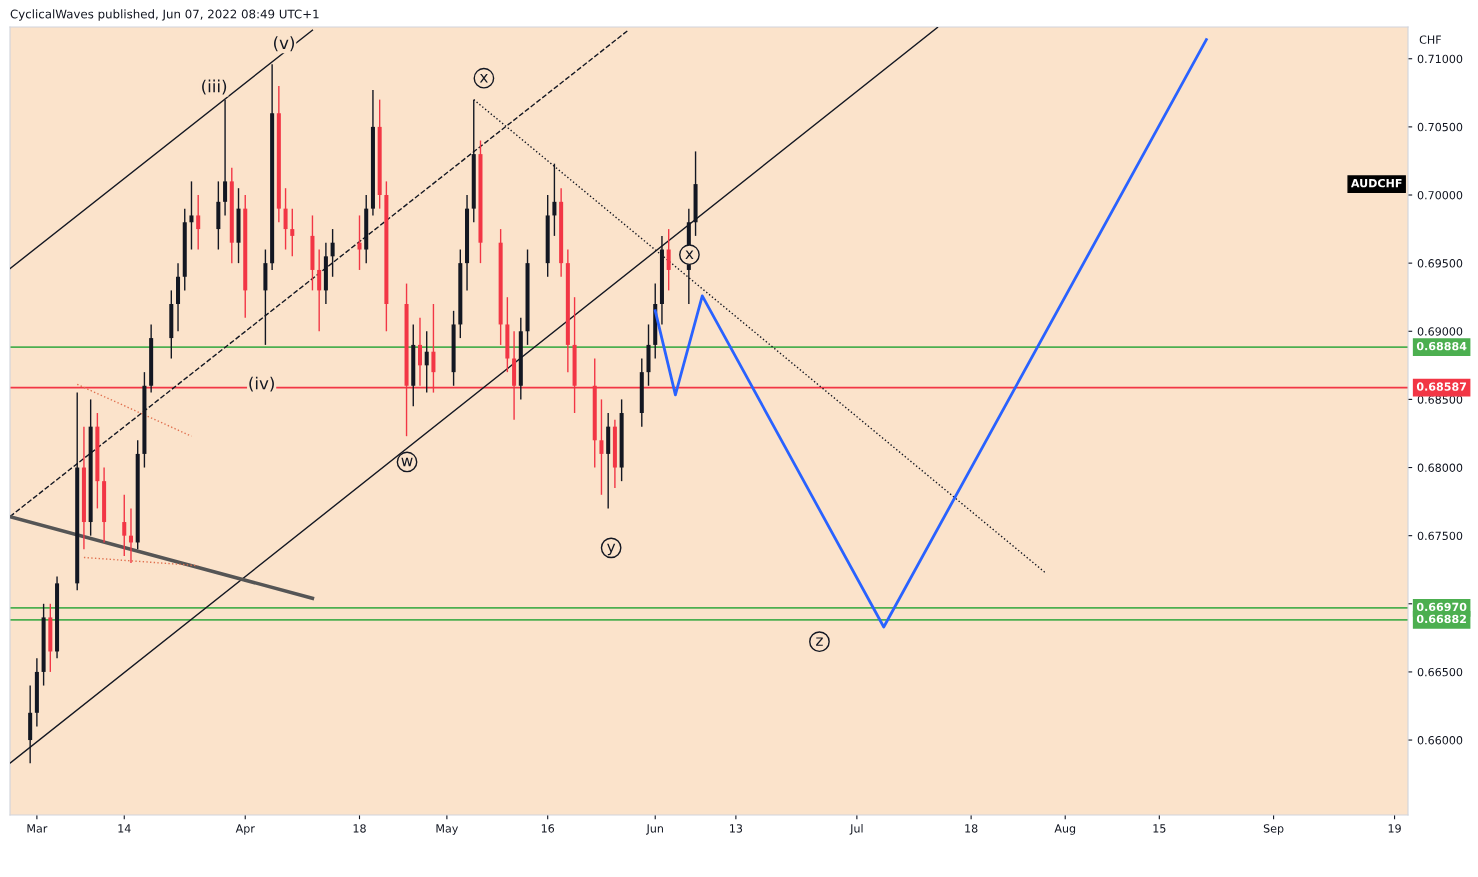  Describe the element at coordinates (447, 829) in the screenshot. I see `x-tick-label: May` at that location.